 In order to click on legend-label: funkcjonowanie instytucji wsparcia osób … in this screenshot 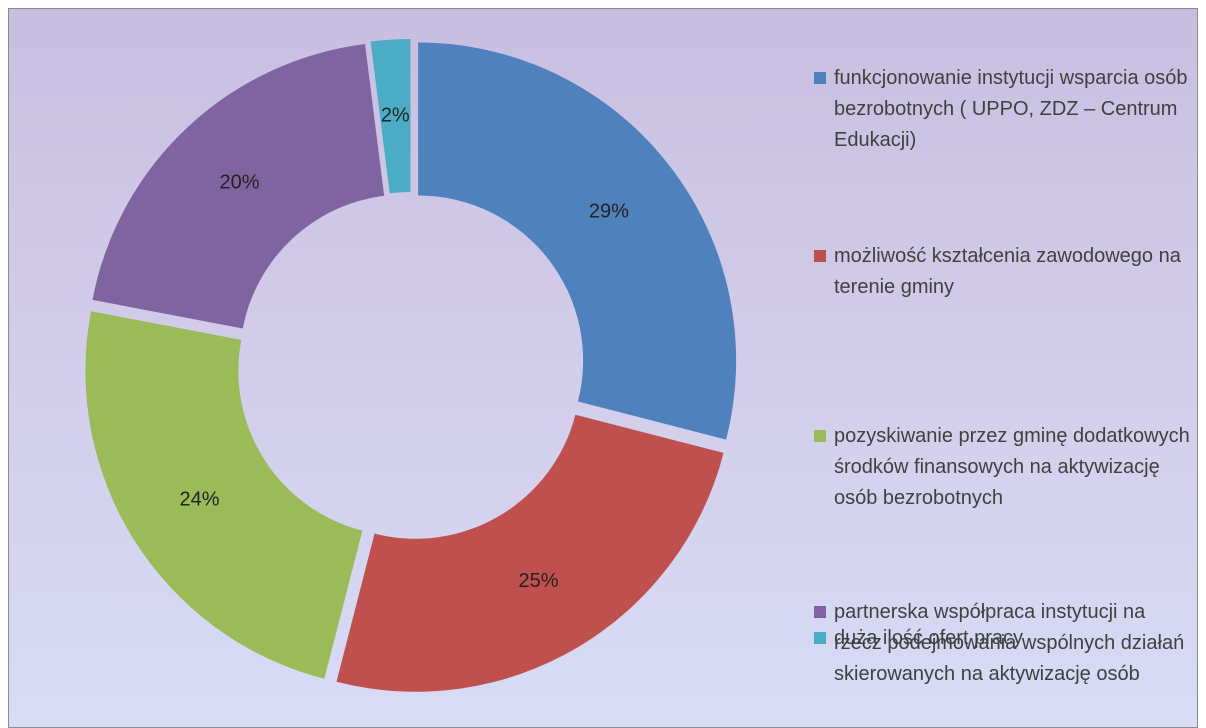, I will do `click(1011, 109)`.